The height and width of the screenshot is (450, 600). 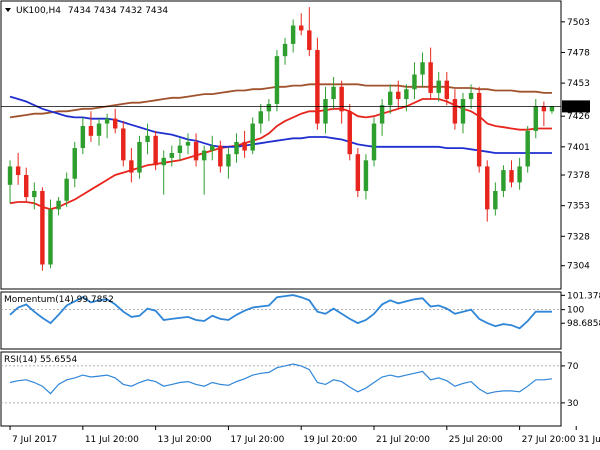 What do you see at coordinates (578, 176) in the screenshot?
I see `price-tick-label: 7378` at bounding box center [578, 176].